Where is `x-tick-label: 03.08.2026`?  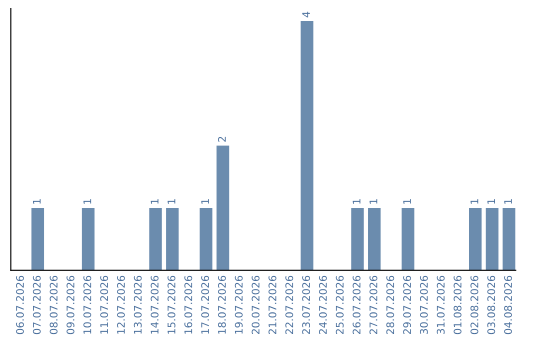 x-tick-label: 03.08.2026 is located at coordinates (491, 305).